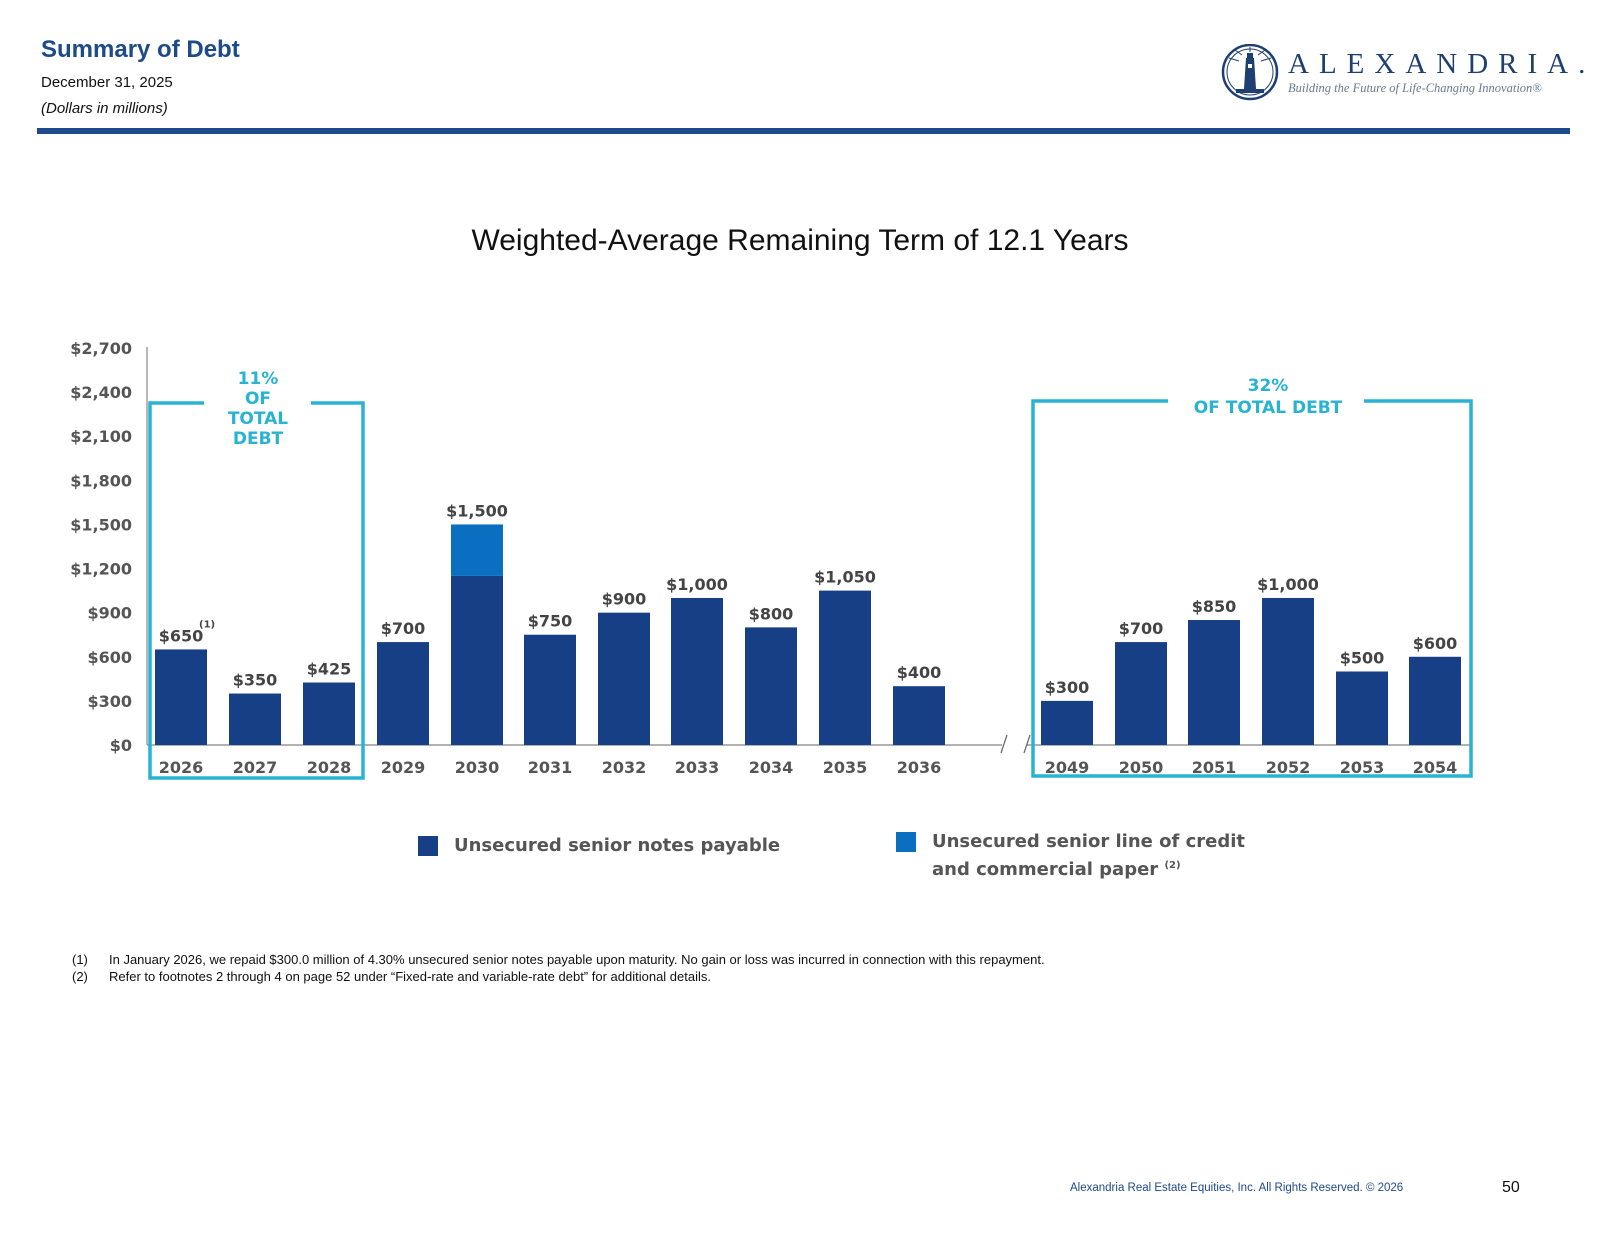 The image size is (1600, 1236). What do you see at coordinates (624, 767) in the screenshot?
I see `x-tick-label: 2032` at bounding box center [624, 767].